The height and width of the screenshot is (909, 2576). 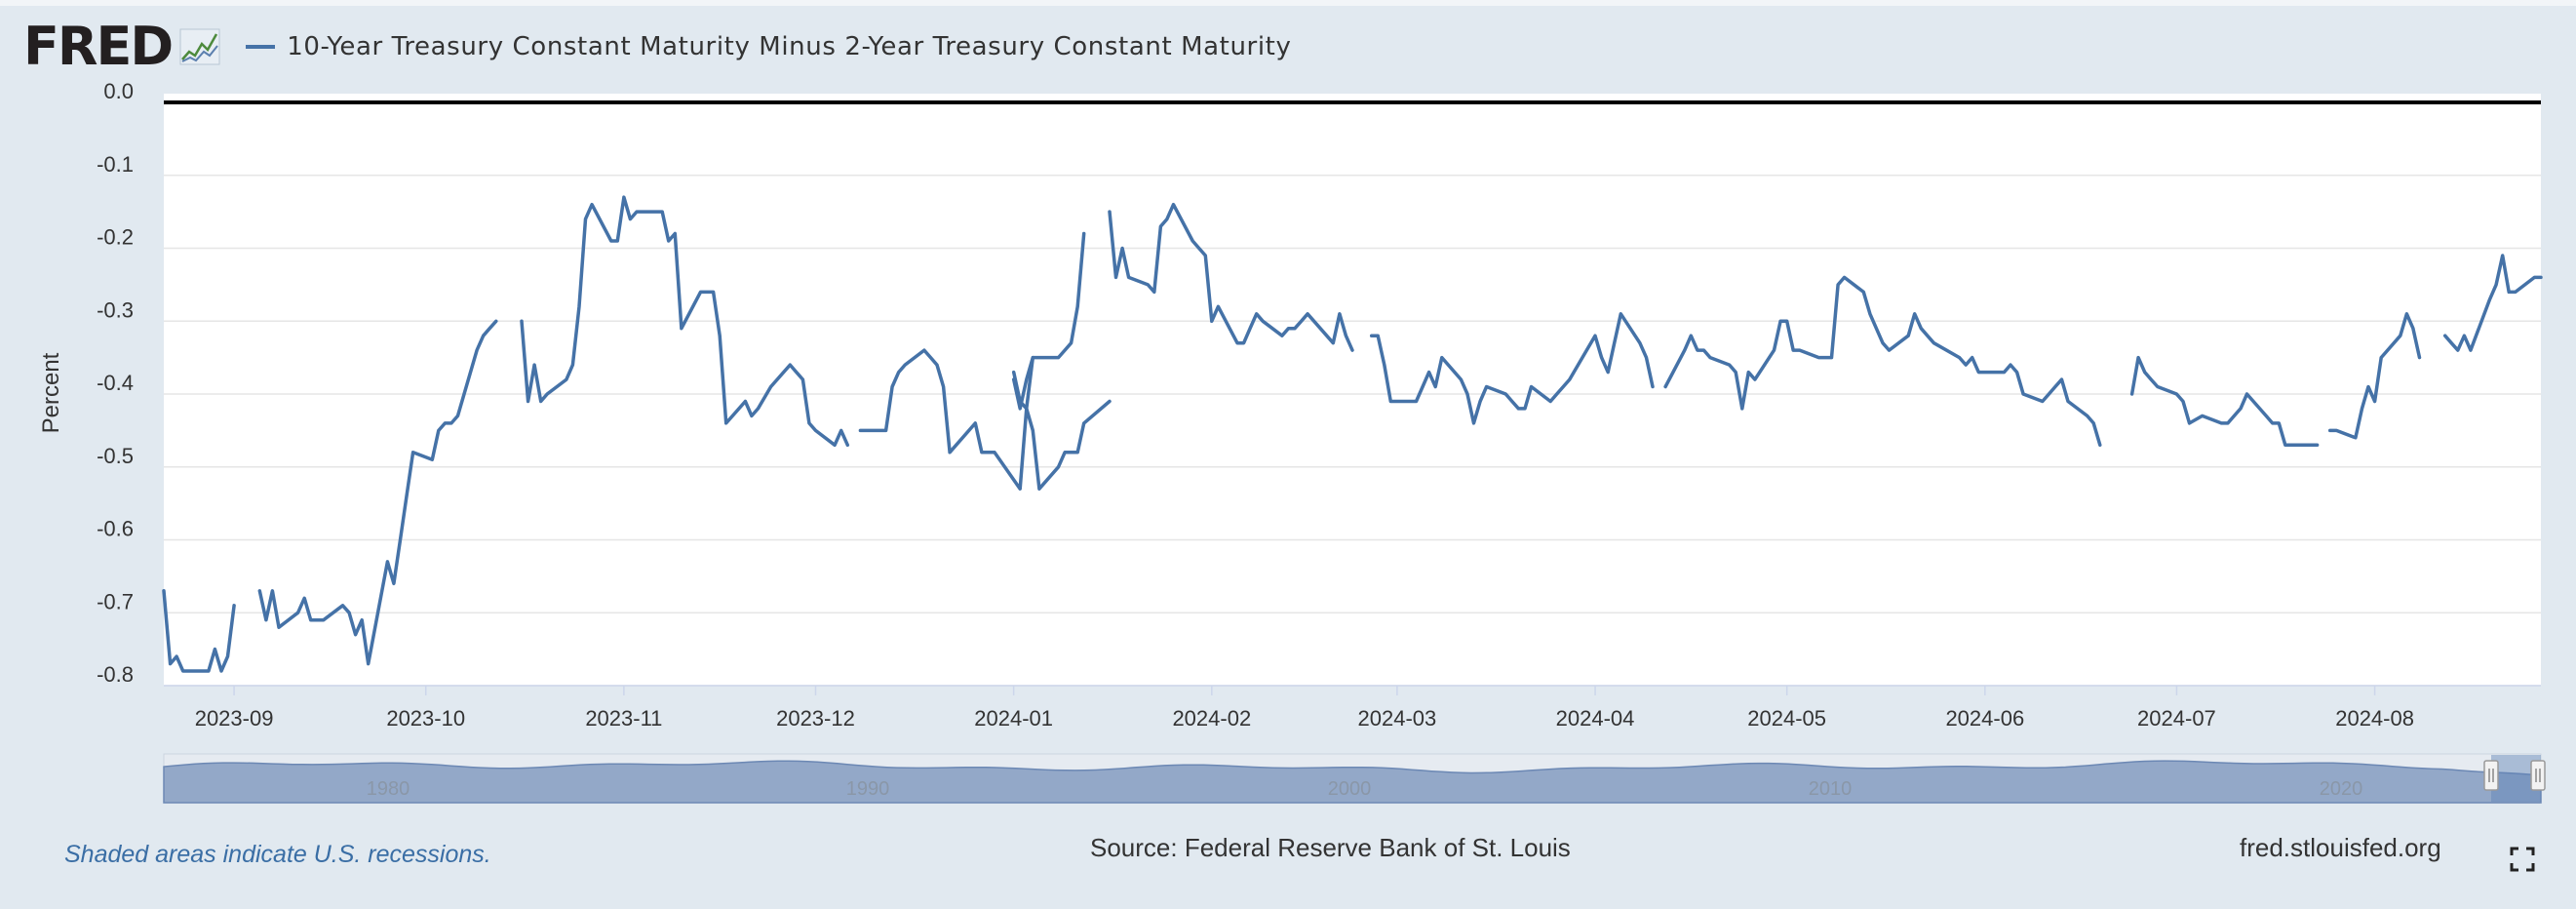 I want to click on x-tick-label: 2024-07, so click(x=2176, y=718).